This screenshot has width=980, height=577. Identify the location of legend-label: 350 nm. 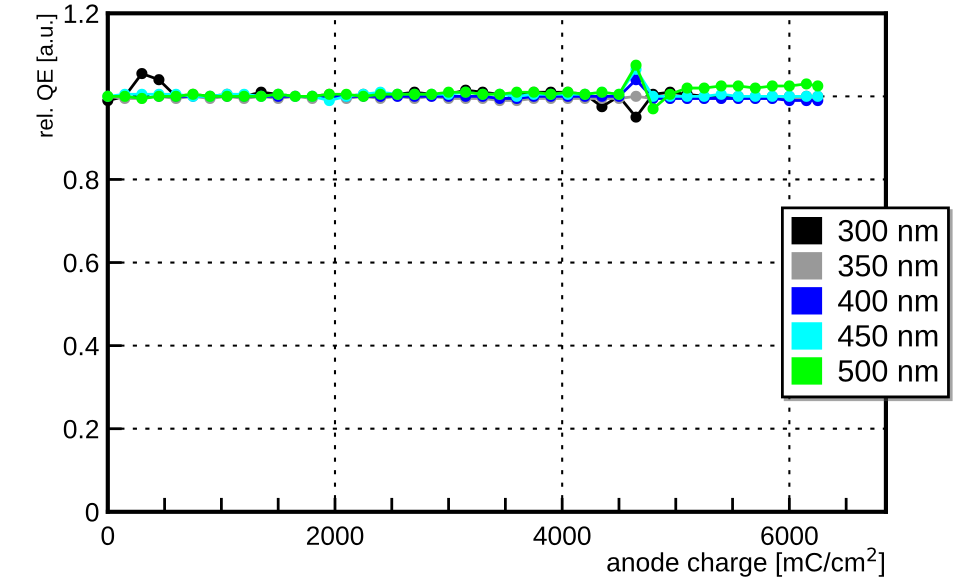
(888, 265).